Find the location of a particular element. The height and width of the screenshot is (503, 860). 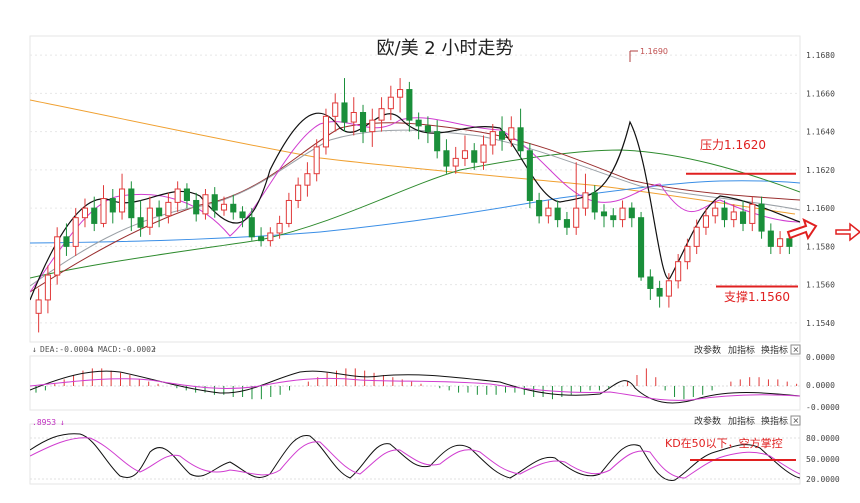

y-tick-label: 1.1640 is located at coordinates (820, 132).